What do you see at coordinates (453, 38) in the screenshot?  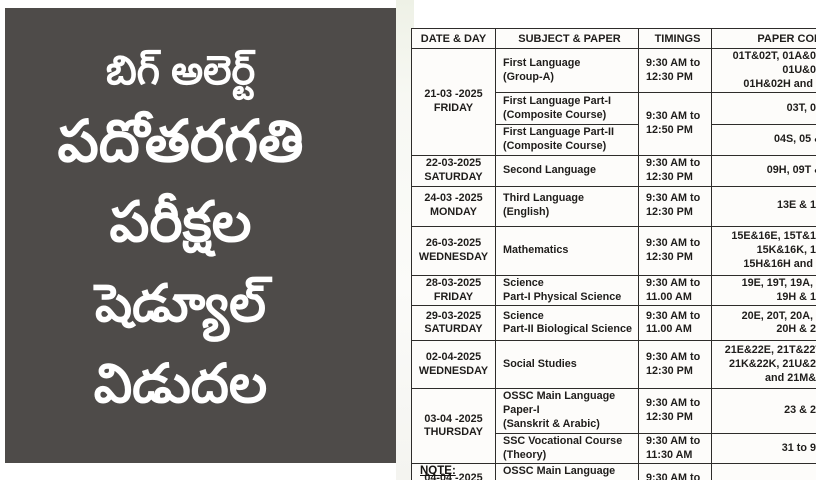 I see `col-header-date: DATE & DAY` at bounding box center [453, 38].